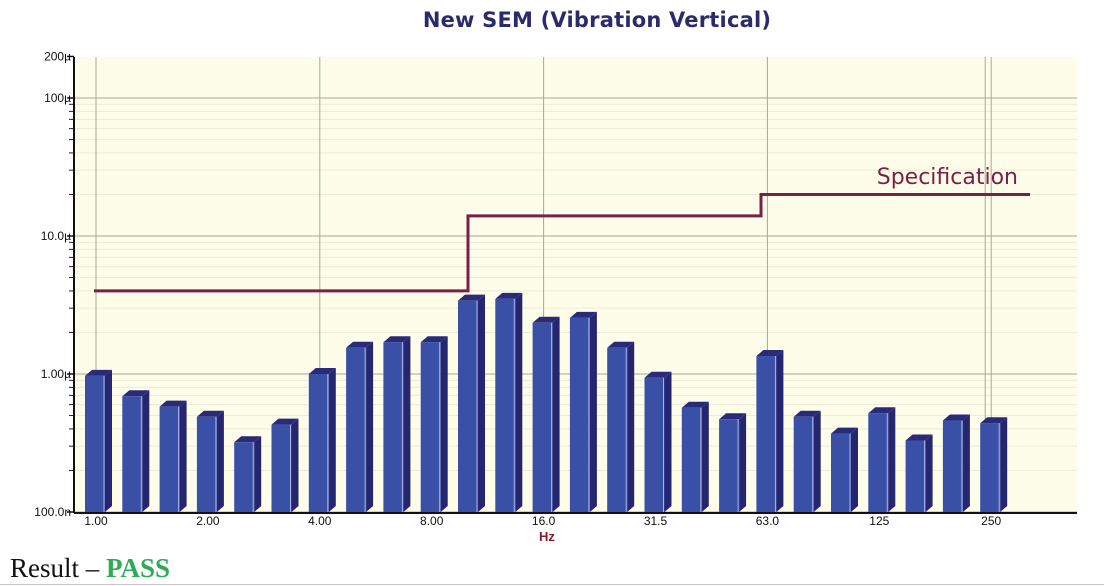 Image resolution: width=1104 pixels, height=586 pixels. Describe the element at coordinates (552, 584) in the screenshot. I see `divider` at that location.